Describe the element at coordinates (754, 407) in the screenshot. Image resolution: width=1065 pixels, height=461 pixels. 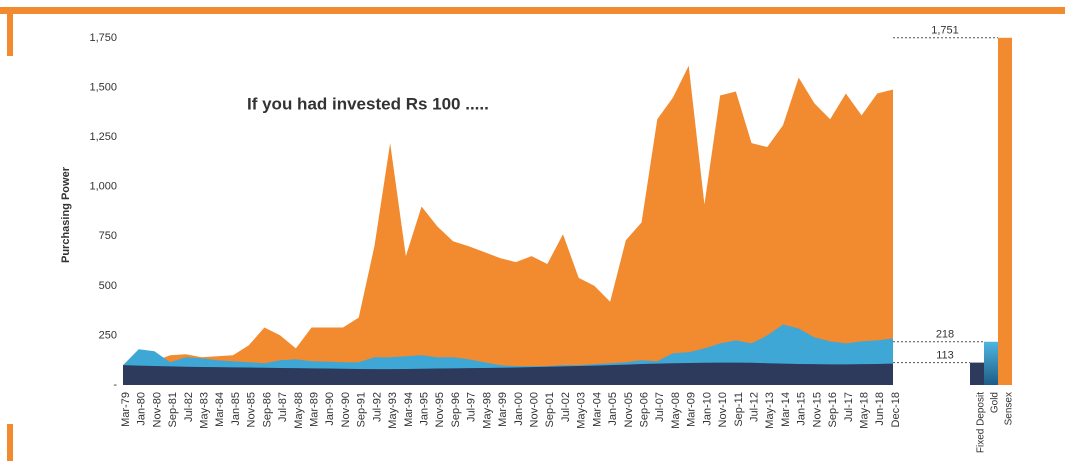
I see `x-tick-label: Jul-12` at that location.